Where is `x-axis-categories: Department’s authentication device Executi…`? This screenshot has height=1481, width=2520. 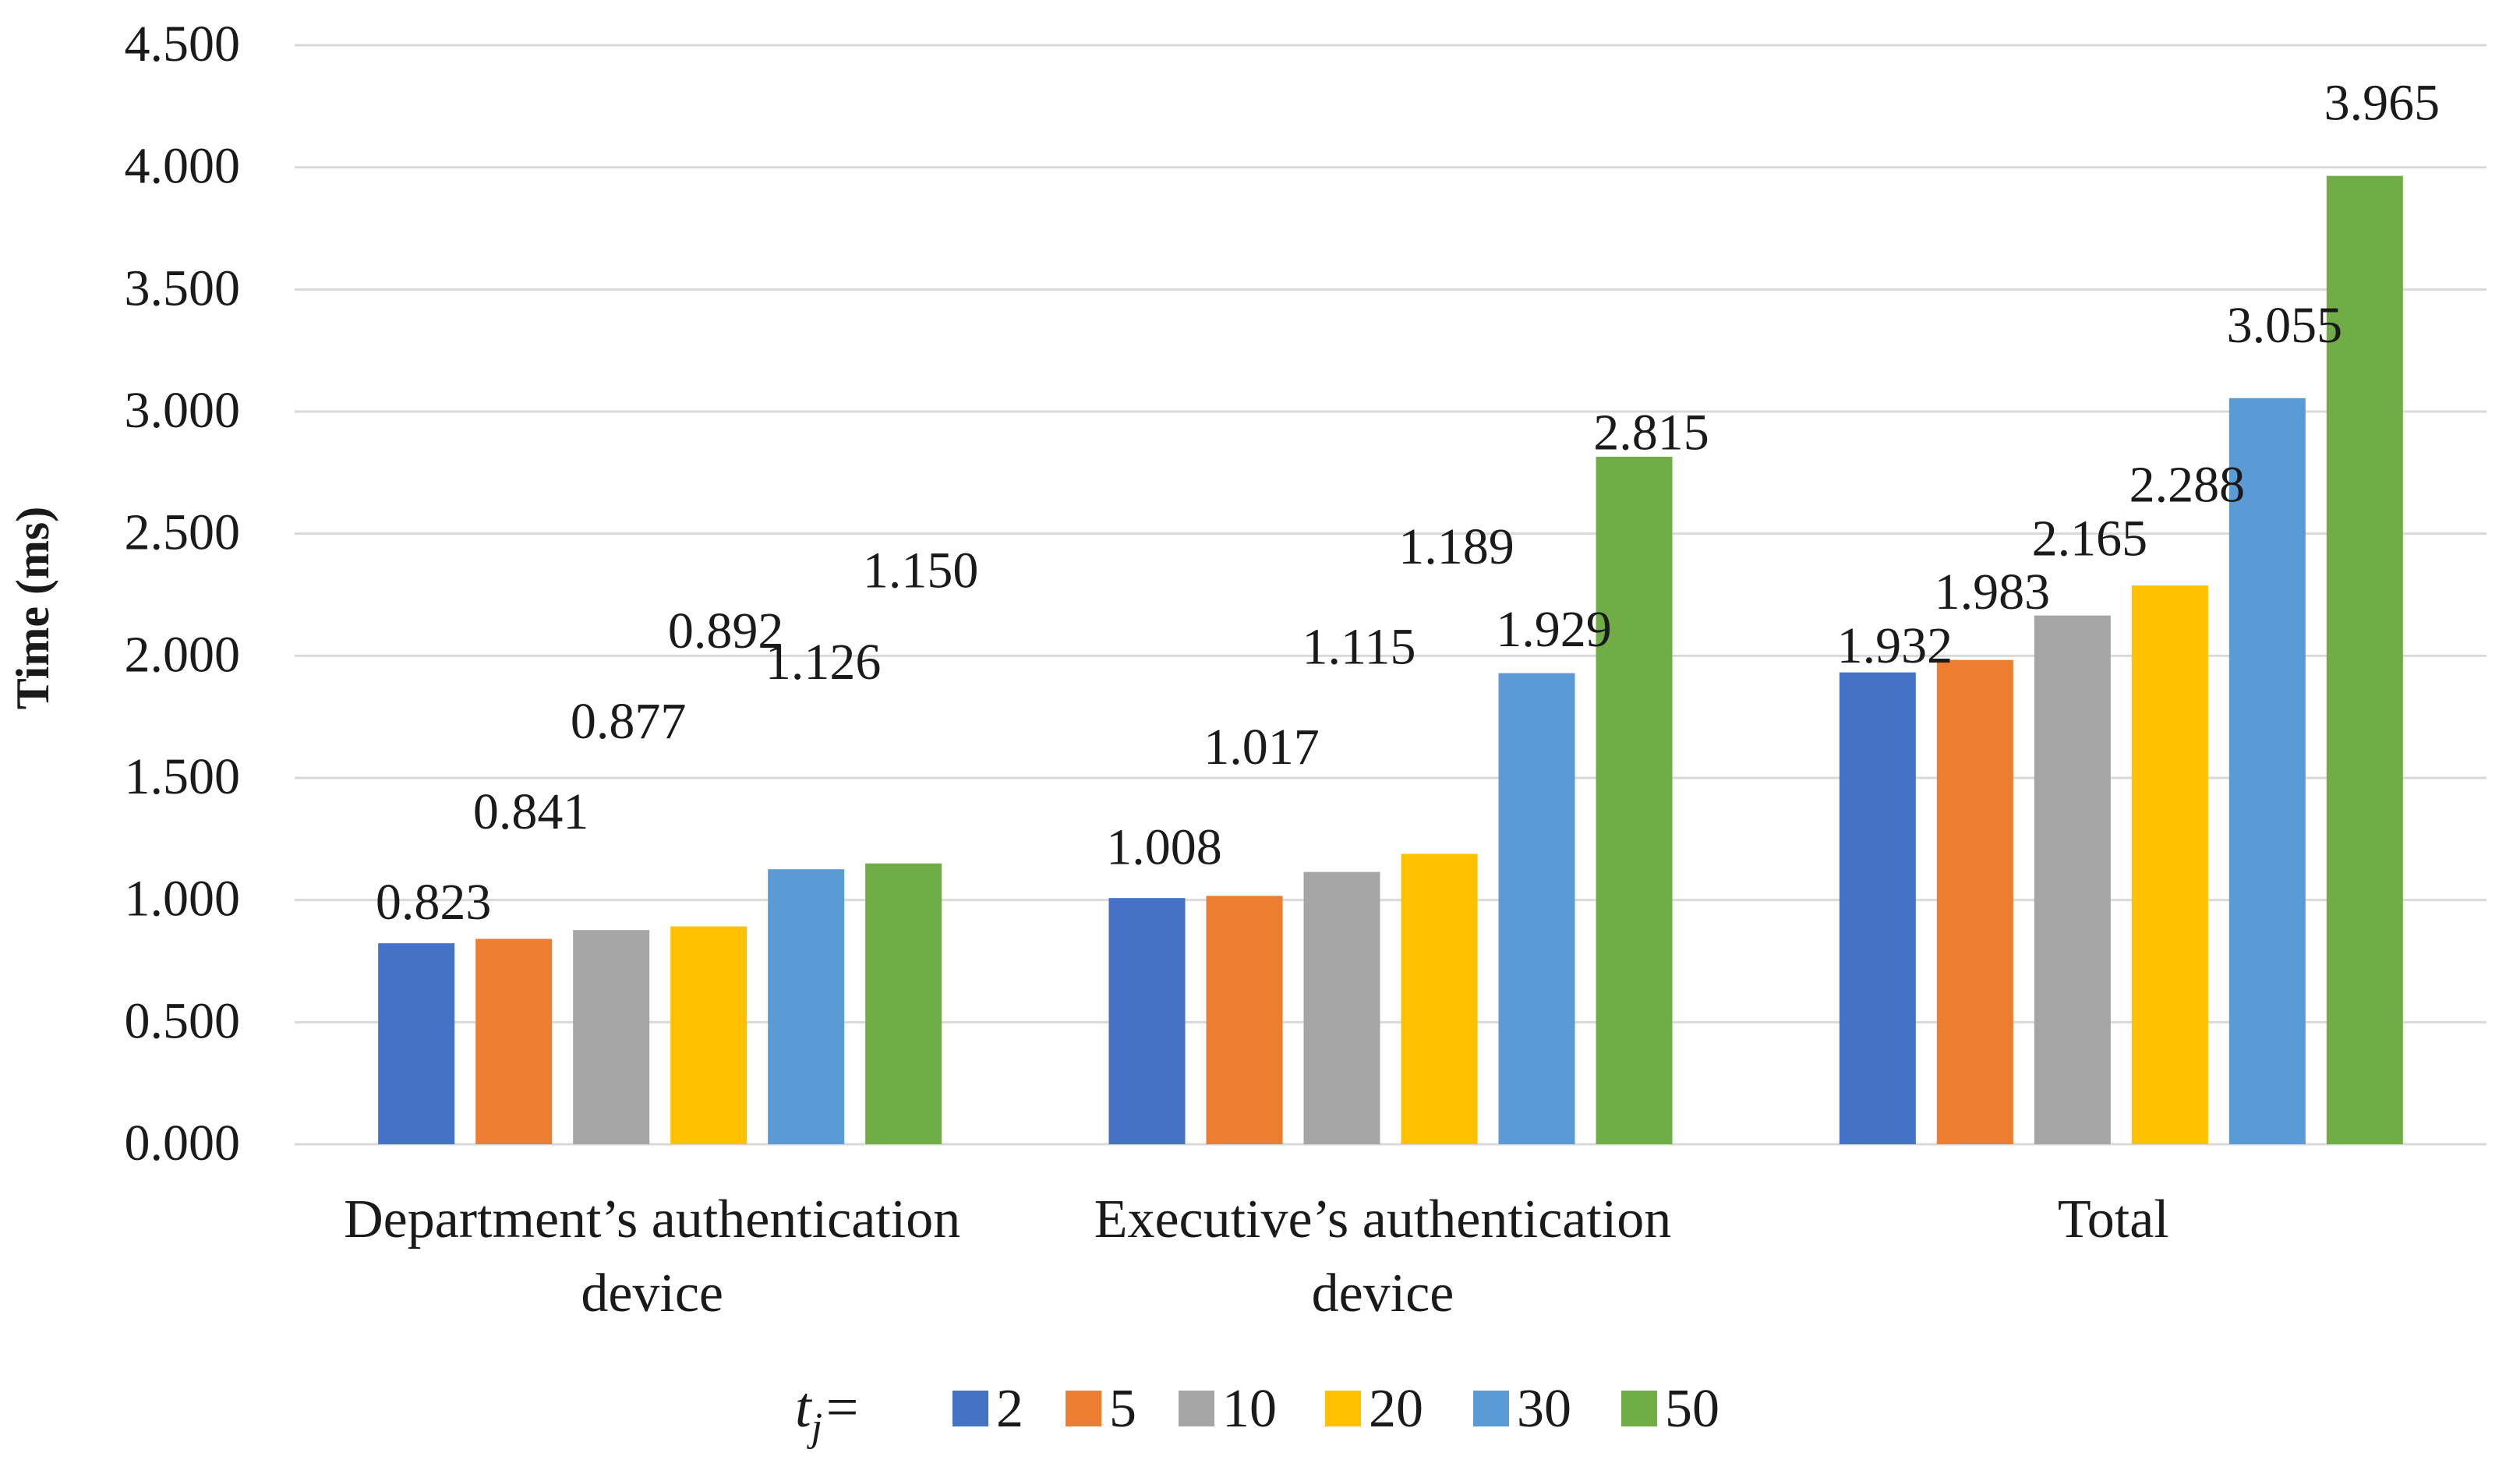 x-axis-categories: Department’s authentication device Executi… is located at coordinates (1257, 1256).